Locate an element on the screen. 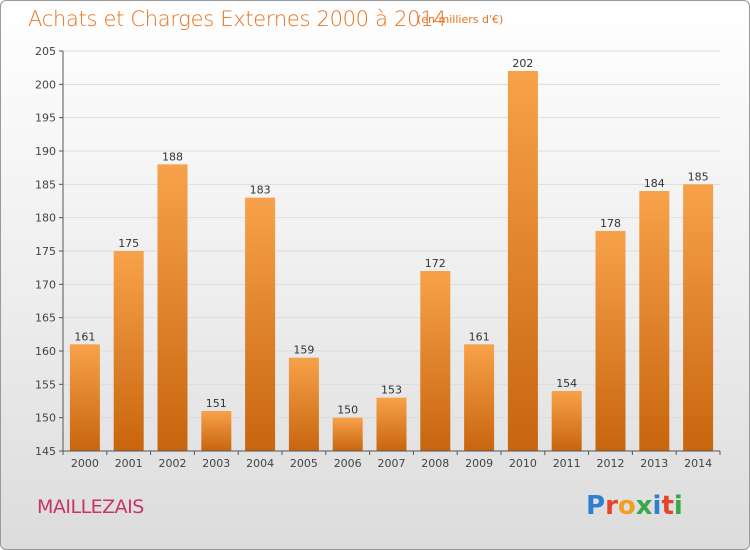  x-tick-label: 2001 is located at coordinates (129, 463).